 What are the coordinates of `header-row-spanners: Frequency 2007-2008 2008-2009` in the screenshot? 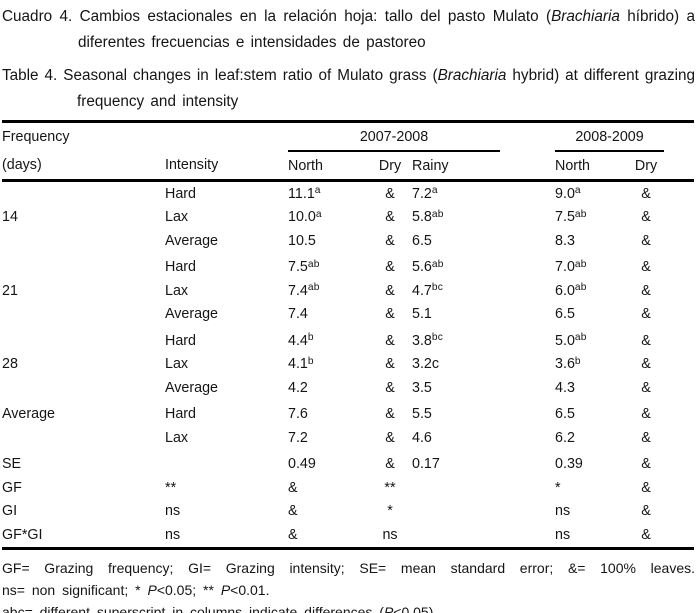 It's located at (348, 136).